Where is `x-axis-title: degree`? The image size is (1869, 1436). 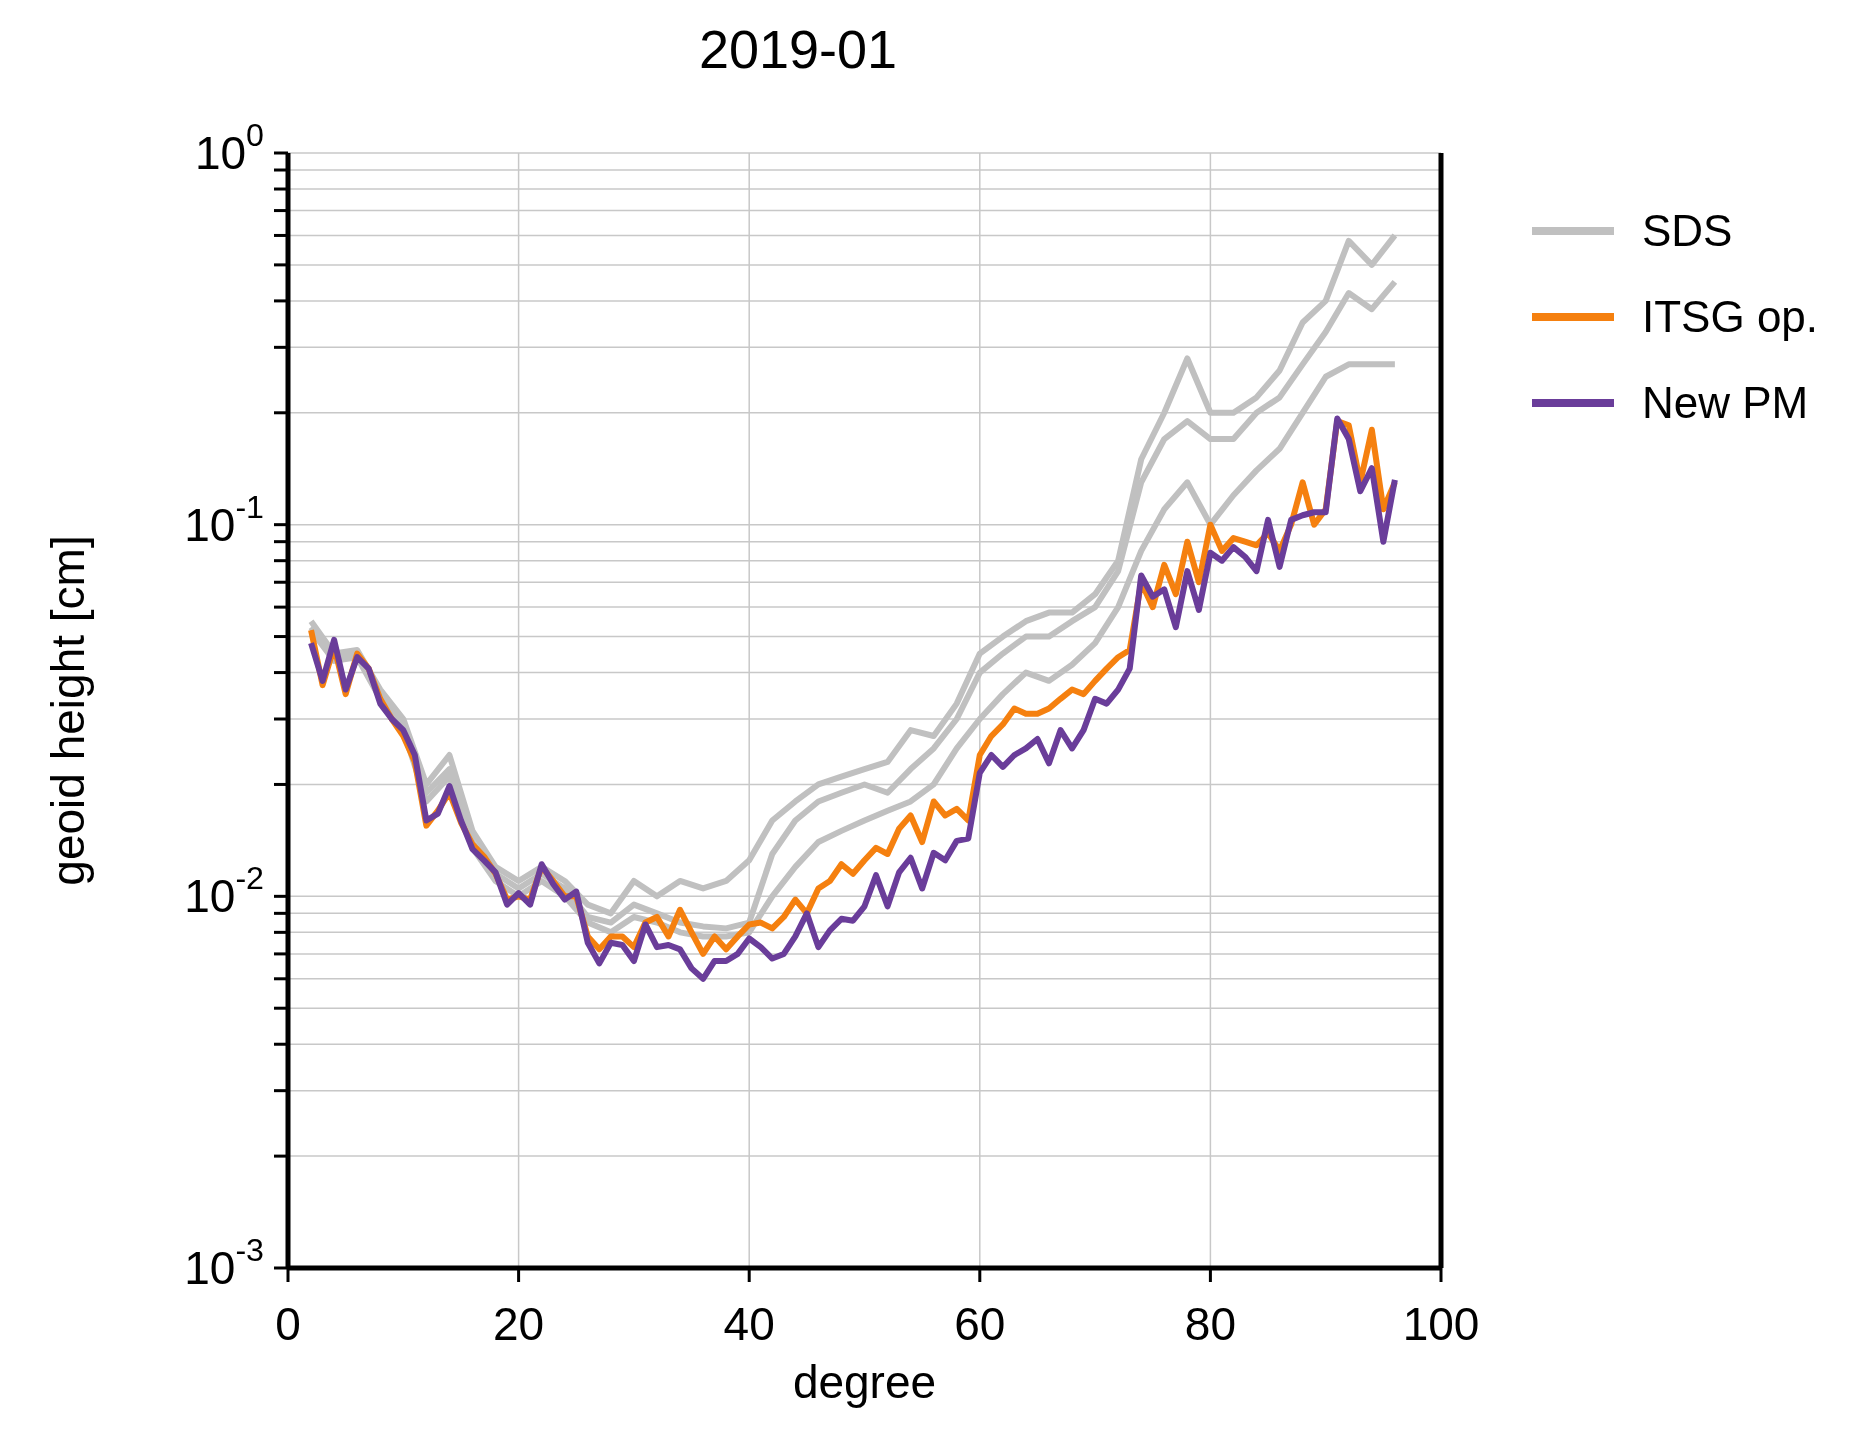
x-axis-title: degree is located at coordinates (864, 1382).